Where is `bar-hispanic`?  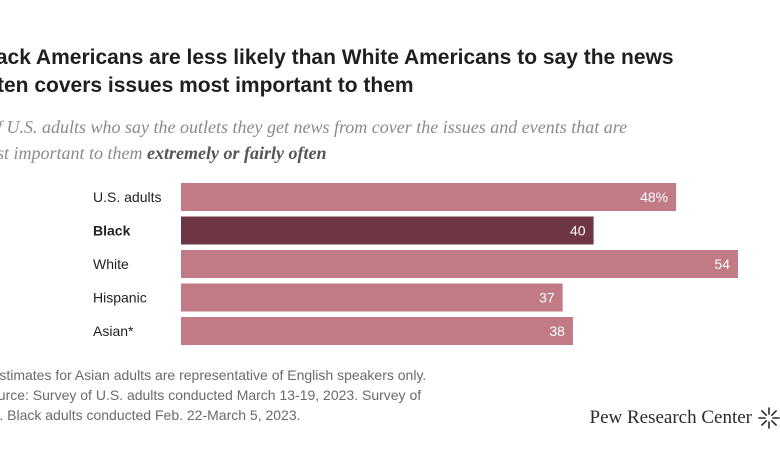
bar-hispanic is located at coordinates (372, 297).